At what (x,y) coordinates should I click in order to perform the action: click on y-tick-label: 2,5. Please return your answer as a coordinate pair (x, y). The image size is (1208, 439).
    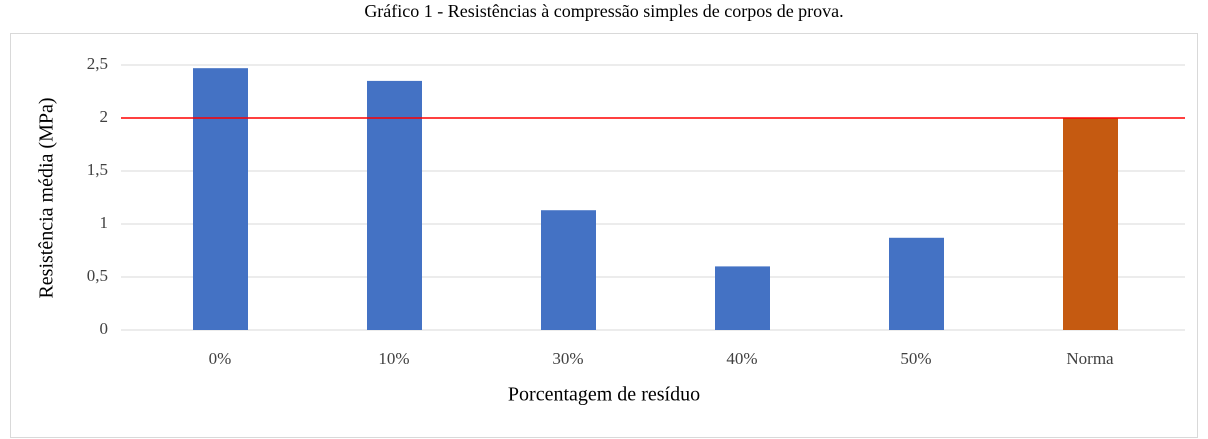
    Looking at the image, I should click on (97, 63).